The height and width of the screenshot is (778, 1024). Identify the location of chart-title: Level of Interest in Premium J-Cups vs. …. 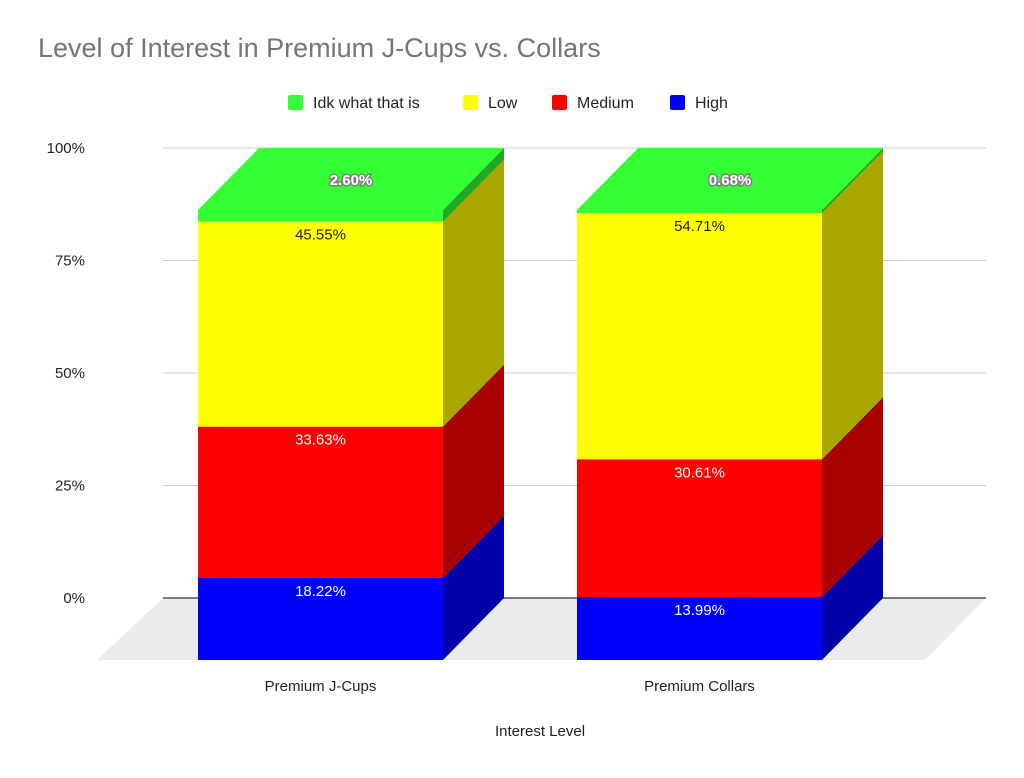
(319, 48).